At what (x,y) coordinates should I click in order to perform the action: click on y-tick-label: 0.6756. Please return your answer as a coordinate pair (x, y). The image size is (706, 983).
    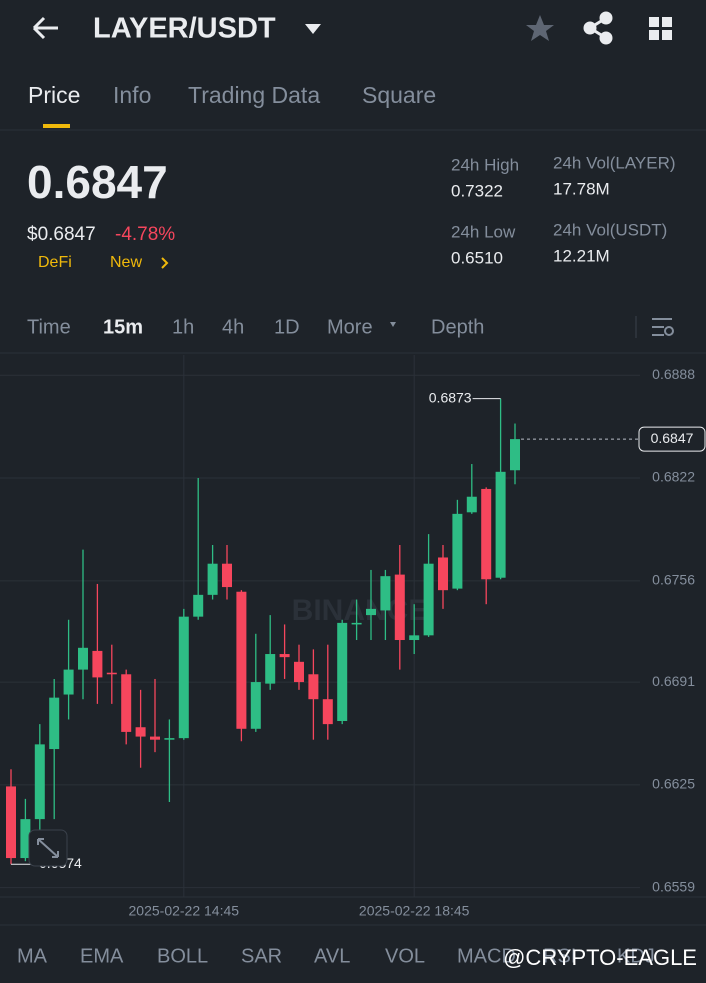
    Looking at the image, I should click on (673, 580).